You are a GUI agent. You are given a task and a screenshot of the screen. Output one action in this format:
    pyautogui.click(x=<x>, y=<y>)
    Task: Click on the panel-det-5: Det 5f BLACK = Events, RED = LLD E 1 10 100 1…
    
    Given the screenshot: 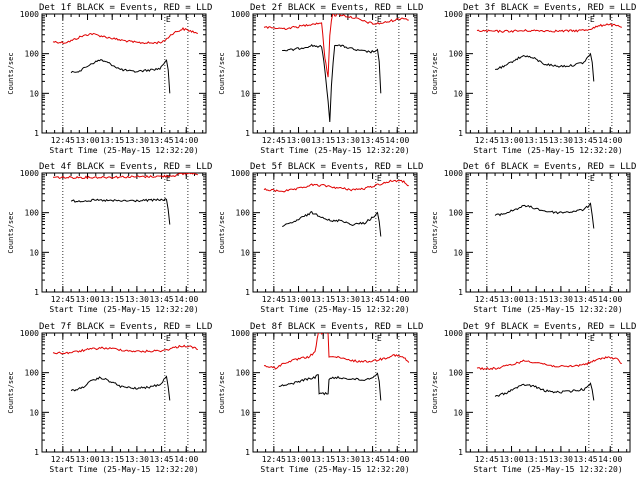 What is the action you would take?
    pyautogui.click(x=320, y=238)
    